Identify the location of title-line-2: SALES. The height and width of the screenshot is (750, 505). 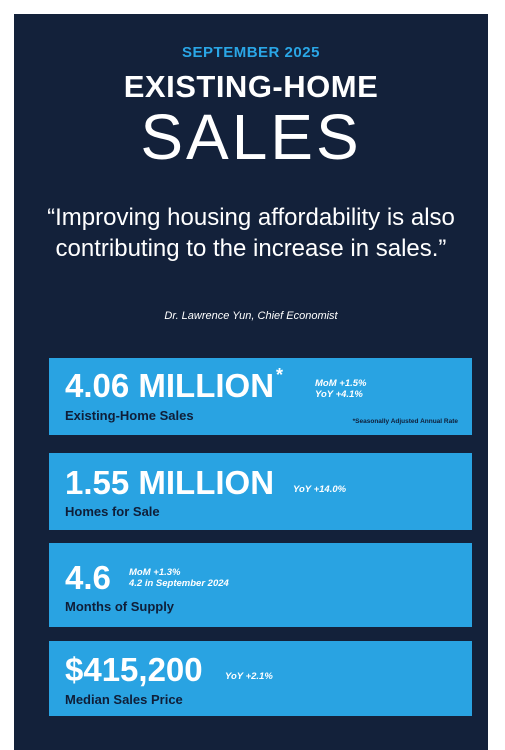
(251, 137).